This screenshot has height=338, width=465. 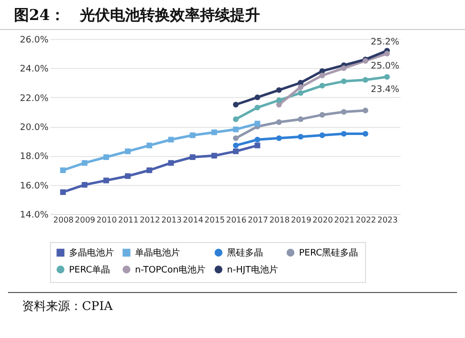 I want to click on x-tick-label: 2008, so click(x=63, y=220).